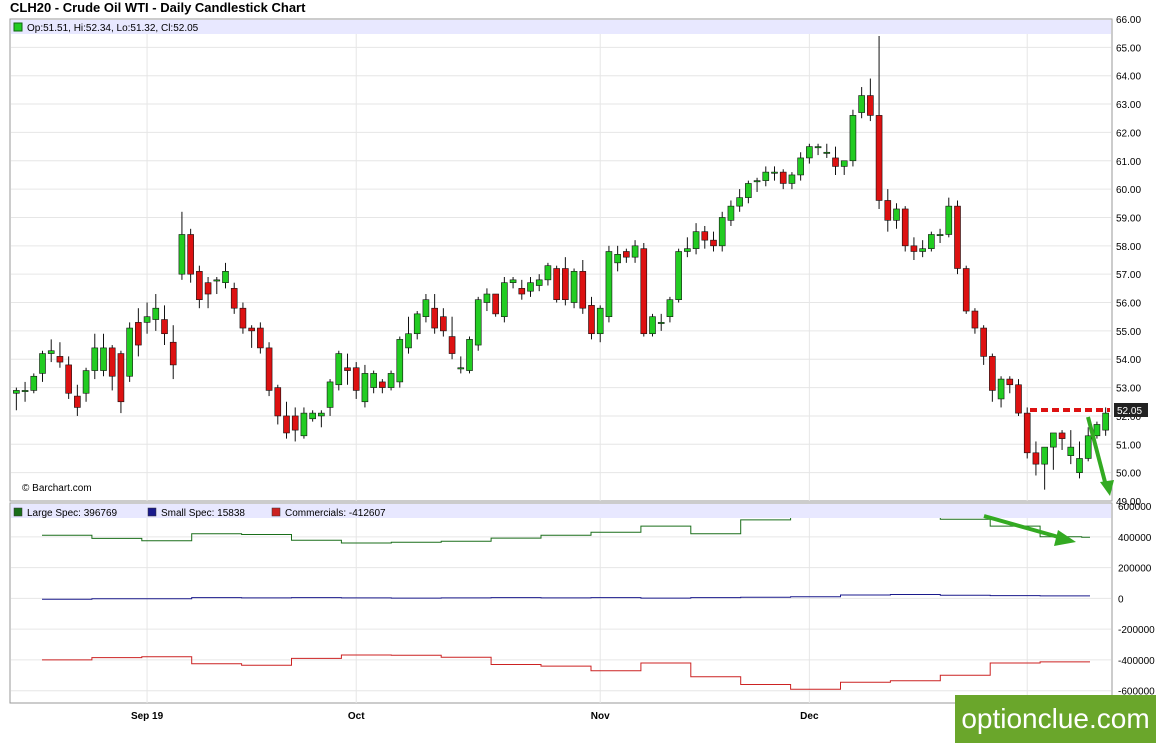 Image resolution: width=1156 pixels, height=745 pixels. Describe the element at coordinates (1136, 600) in the screenshot. I see `cot-y-axis: 600000 400000 200000 0 -200000 -400000 -600000` at that location.